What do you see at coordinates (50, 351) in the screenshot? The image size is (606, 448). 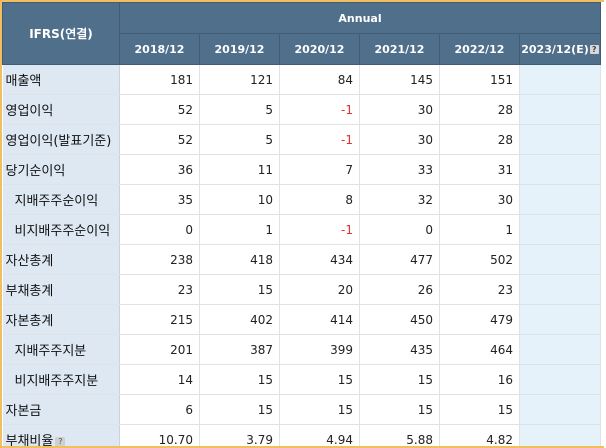 I see `row-label-text: 지배주주지분` at bounding box center [50, 351].